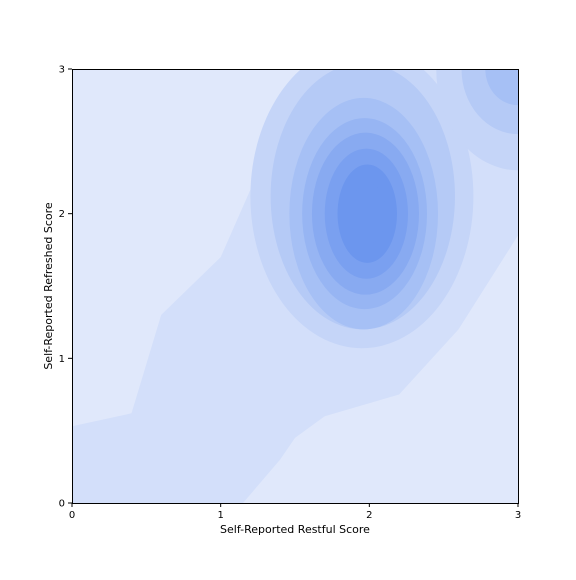 This screenshot has height=580, width=576. I want to click on x-axis: 0 1 2 3, so click(295, 512).